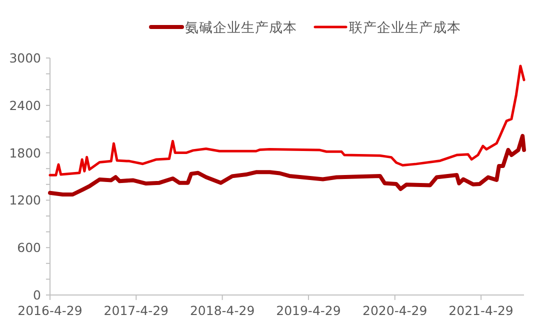  What do you see at coordinates (136, 310) in the screenshot?
I see `x-tick-label: 2017-4-29` at bounding box center [136, 310].